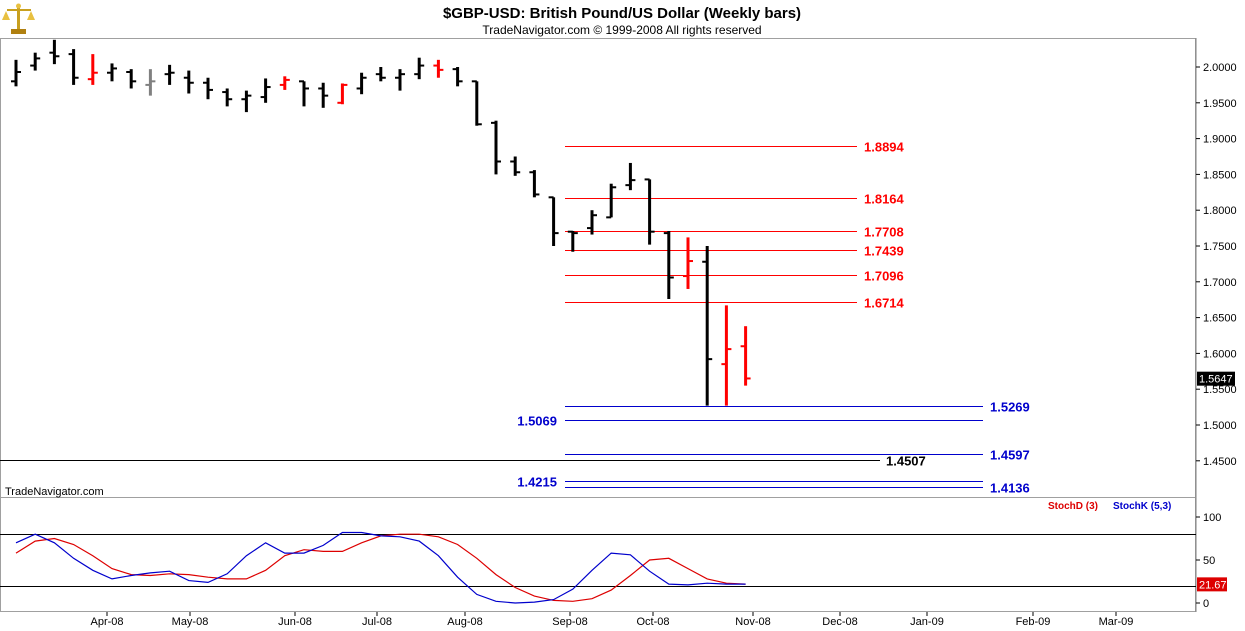  What do you see at coordinates (1220, 354) in the screenshot?
I see `price-y-tick-label: 1.6000` at bounding box center [1220, 354].